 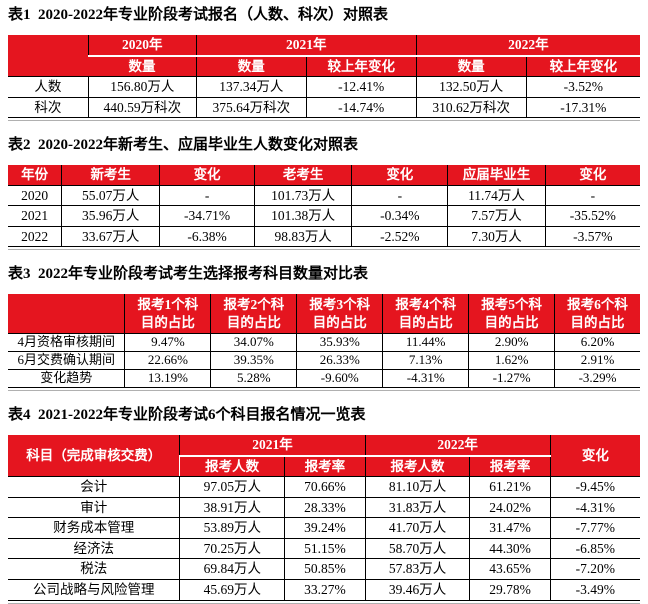 What do you see at coordinates (425, 343) in the screenshot?
I see `data-cell: 11.44%` at bounding box center [425, 343].